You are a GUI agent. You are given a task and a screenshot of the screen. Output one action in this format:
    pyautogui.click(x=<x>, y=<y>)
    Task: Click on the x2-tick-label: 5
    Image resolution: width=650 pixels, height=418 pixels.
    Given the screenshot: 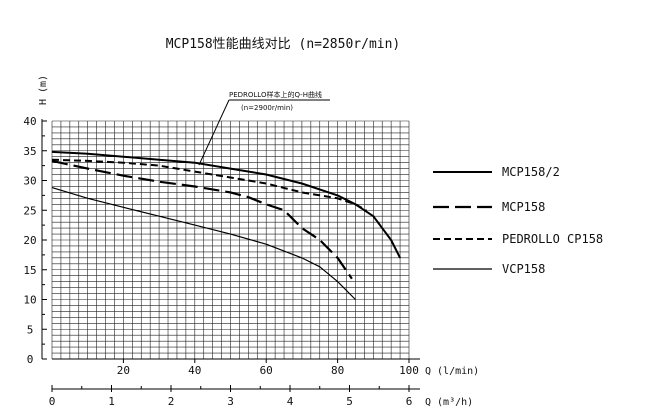 What is the action you would take?
    pyautogui.click(x=349, y=401)
    